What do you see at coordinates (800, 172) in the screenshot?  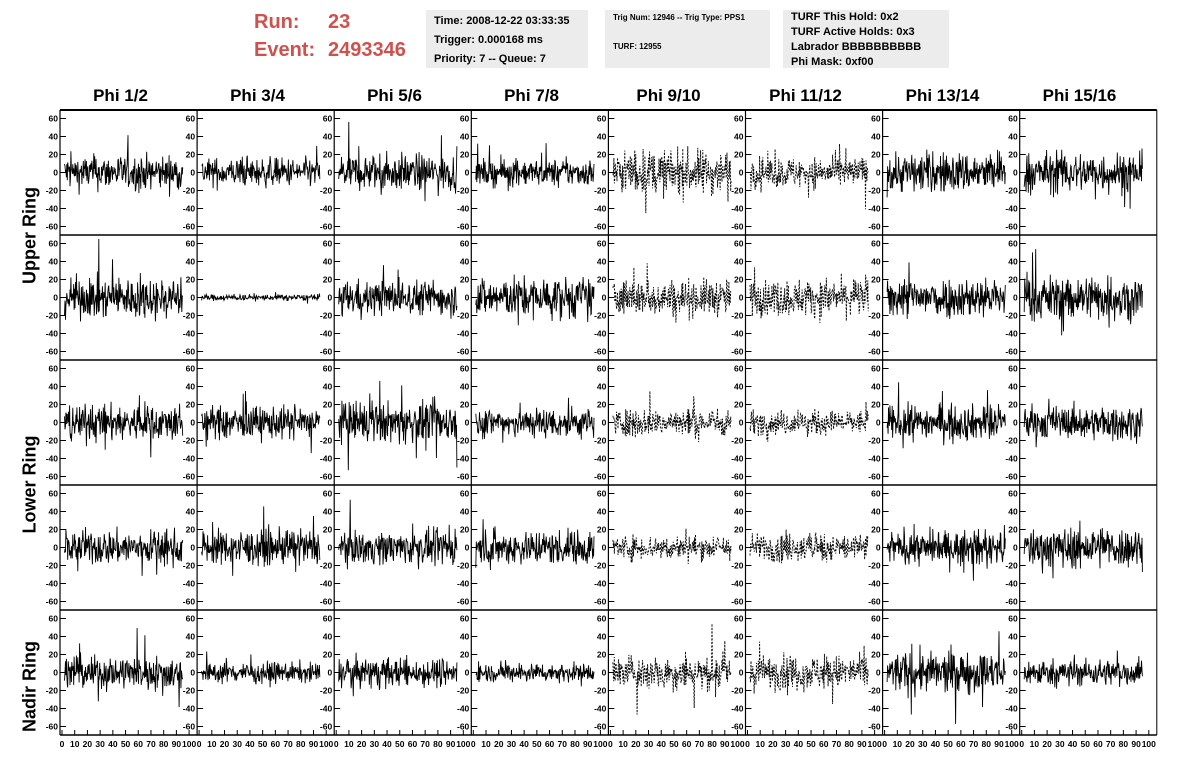 I see `panel-r0-c5: -60 -40 -20 0 20 40 60` at bounding box center [800, 172].